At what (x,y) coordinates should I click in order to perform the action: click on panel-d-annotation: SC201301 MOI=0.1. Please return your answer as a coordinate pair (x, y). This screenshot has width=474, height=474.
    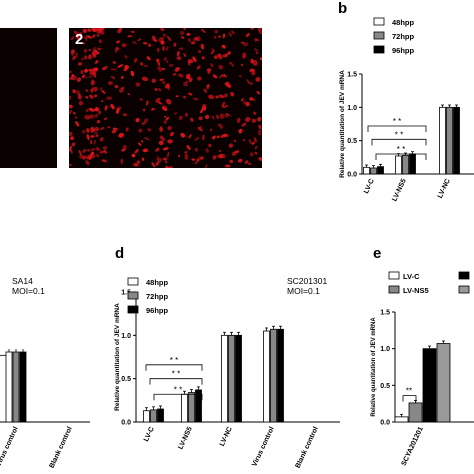
    Looking at the image, I should click on (307, 286).